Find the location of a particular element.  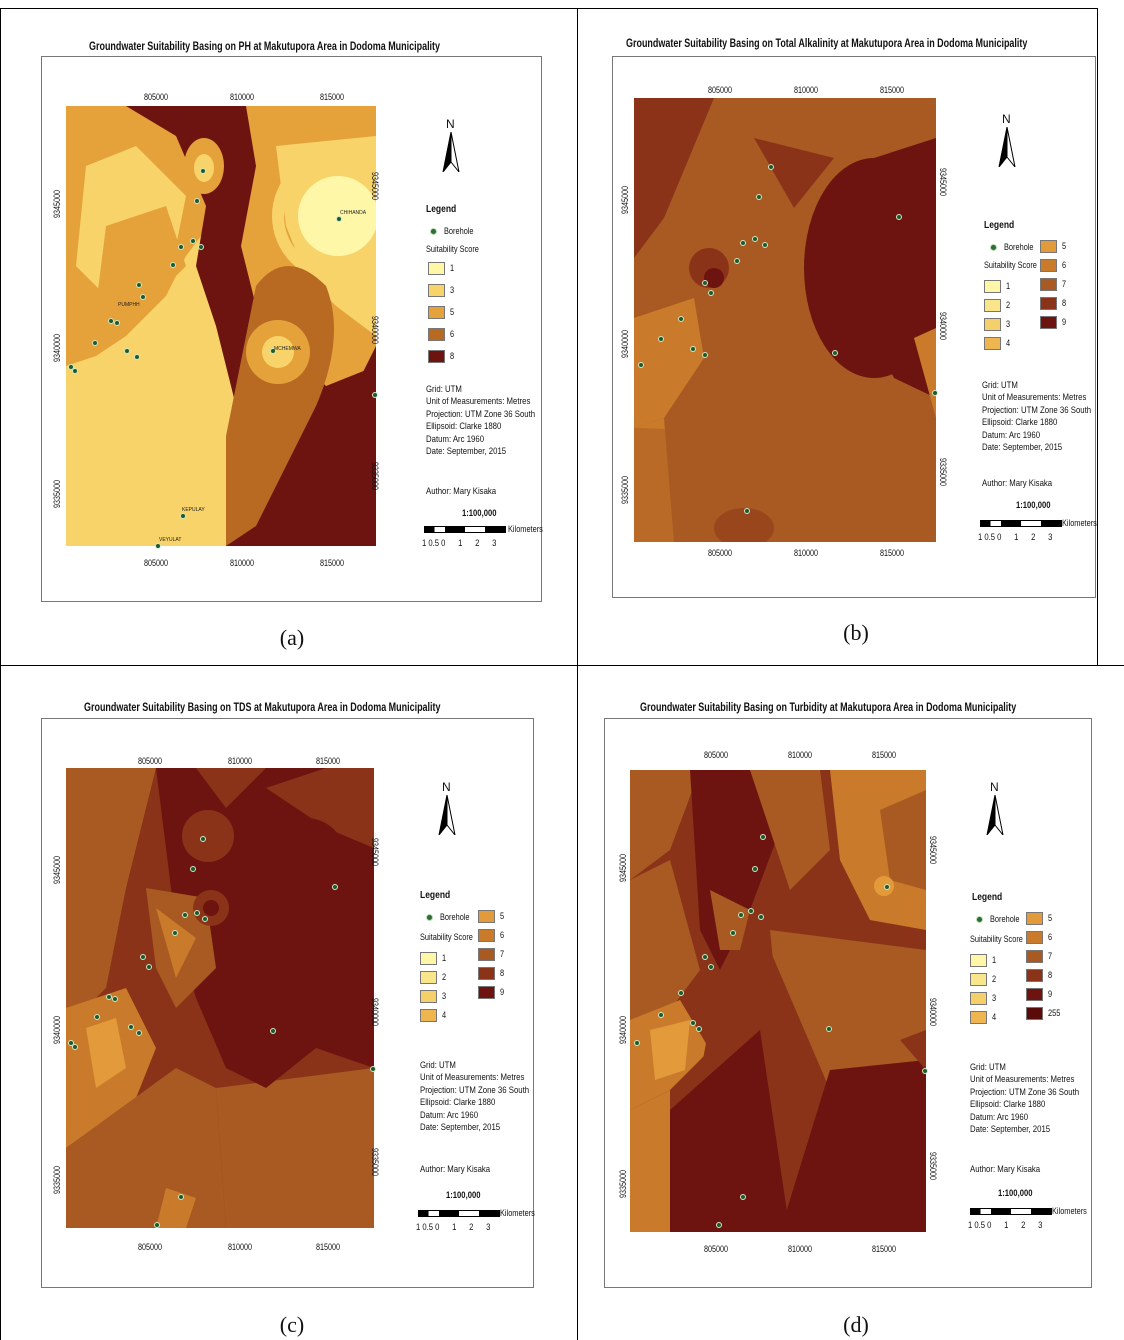

x-tick-top-3: 815000 is located at coordinates (892, 90).